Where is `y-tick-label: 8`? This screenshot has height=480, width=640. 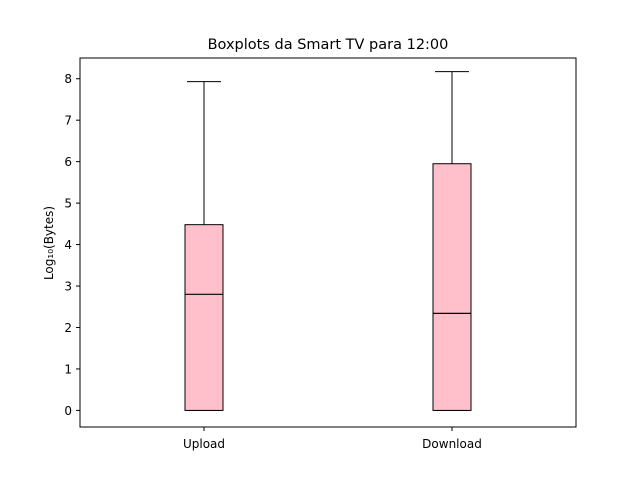
y-tick-label: 8 is located at coordinates (68, 79).